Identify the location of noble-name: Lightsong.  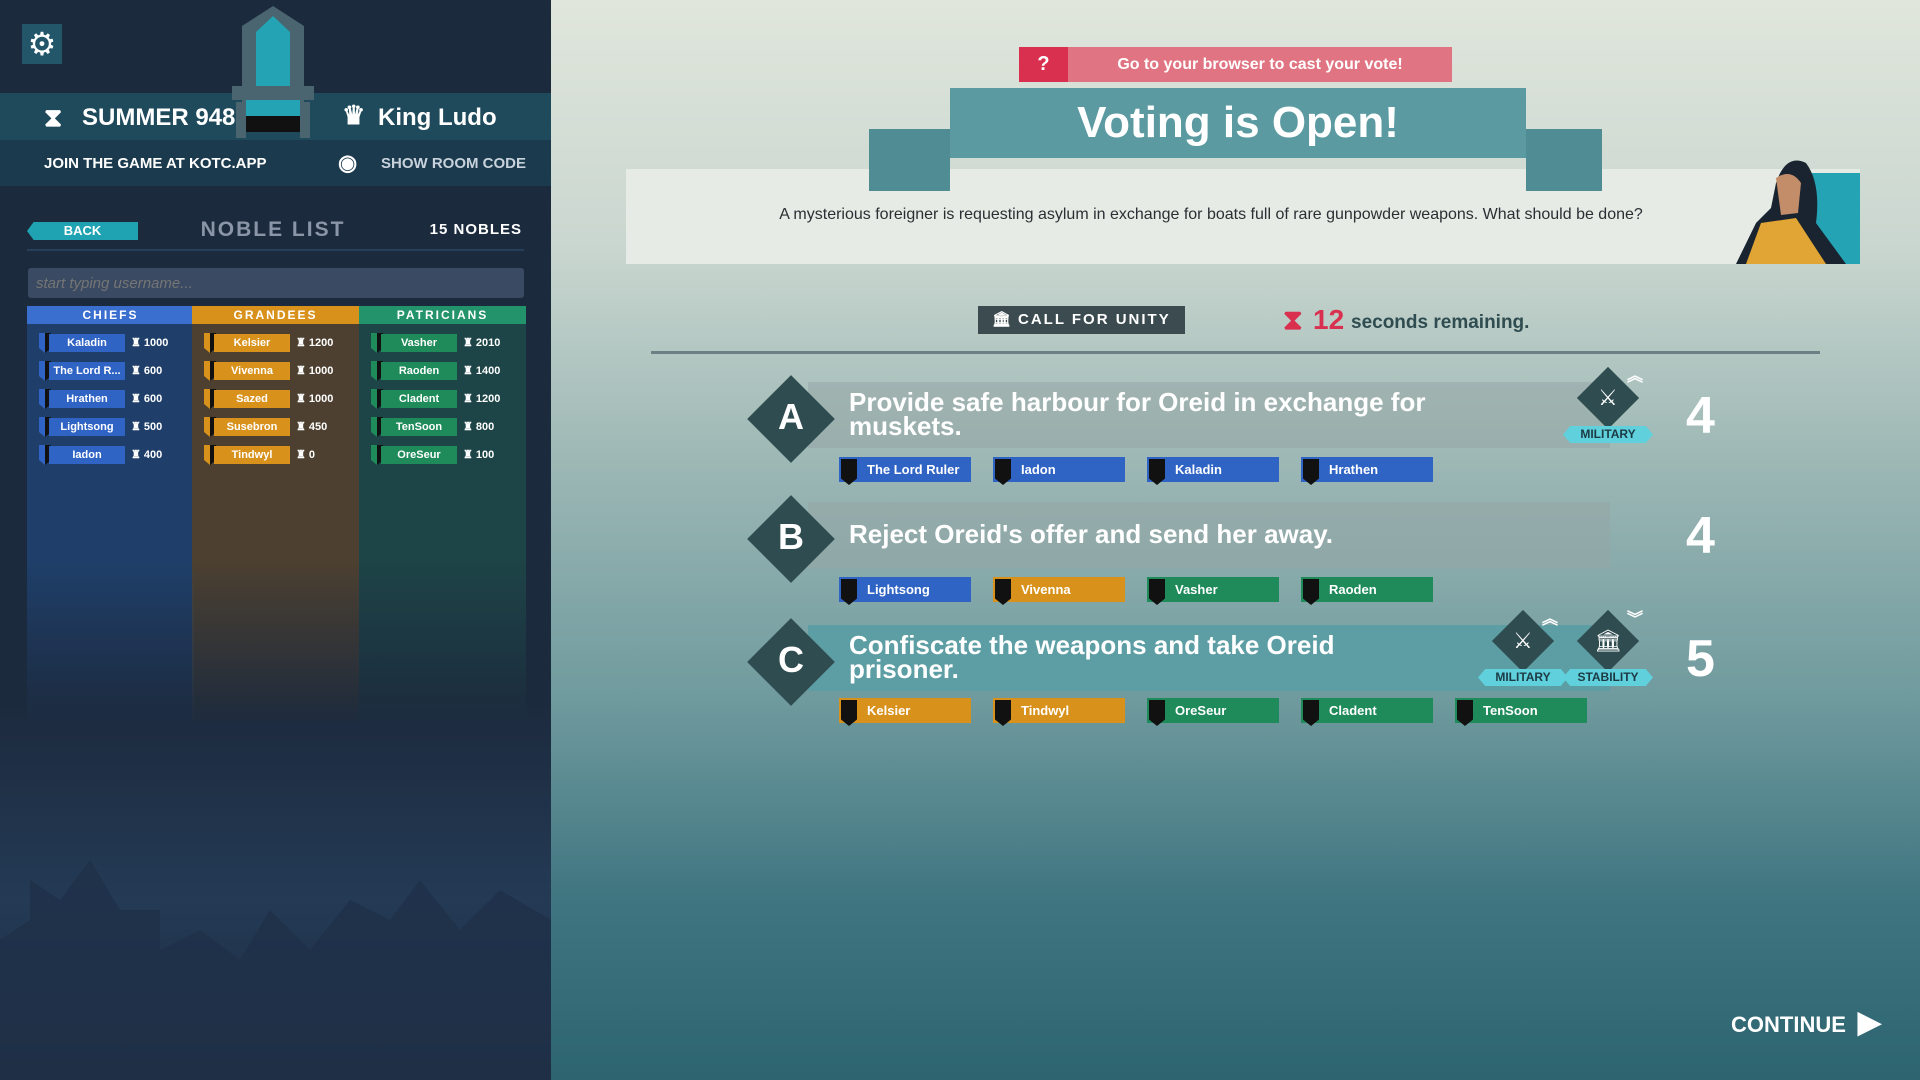
(87, 427).